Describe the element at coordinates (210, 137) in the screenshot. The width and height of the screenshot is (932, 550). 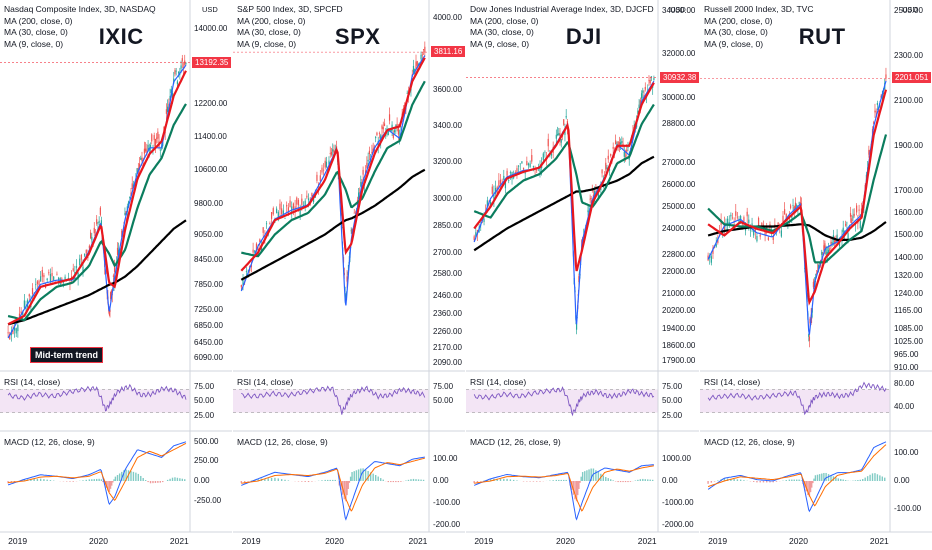
I see `y-tick-label: 11400.00` at that location.